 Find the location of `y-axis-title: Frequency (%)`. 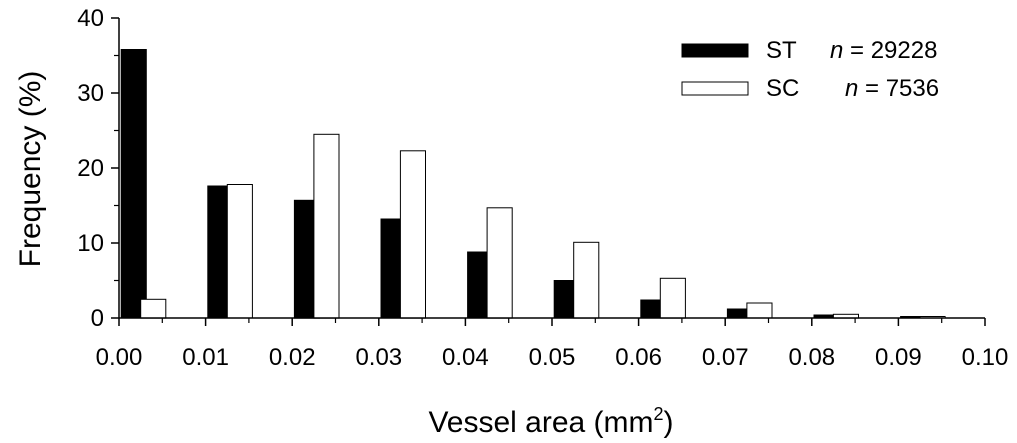

y-axis-title: Frequency (%) is located at coordinates (30, 169).